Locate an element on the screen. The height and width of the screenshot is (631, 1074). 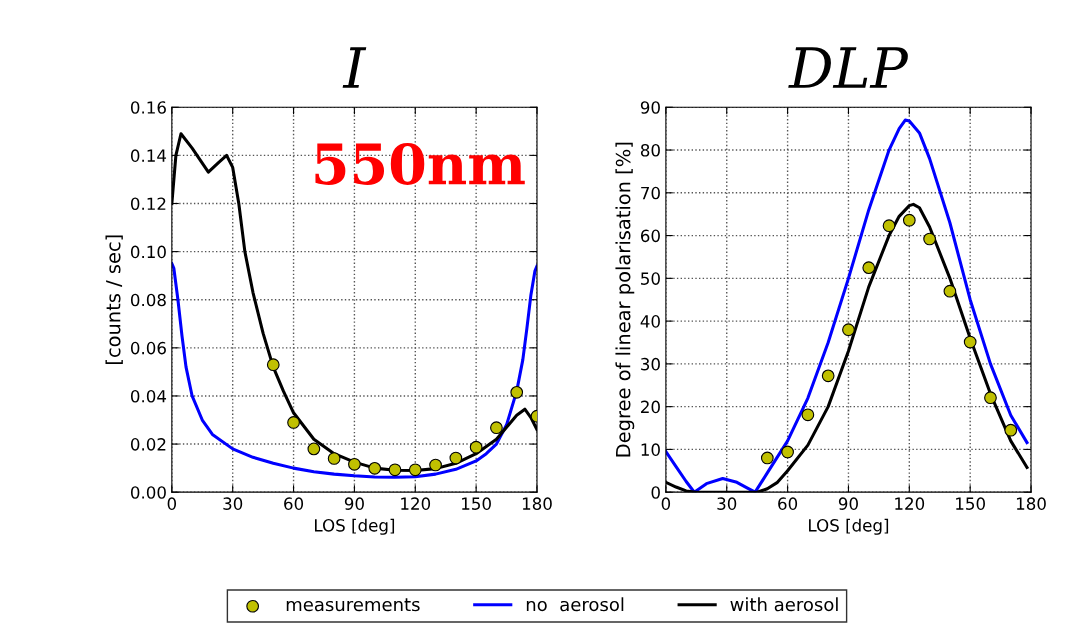
y-tick-label: 0.00 is located at coordinates (148, 492).